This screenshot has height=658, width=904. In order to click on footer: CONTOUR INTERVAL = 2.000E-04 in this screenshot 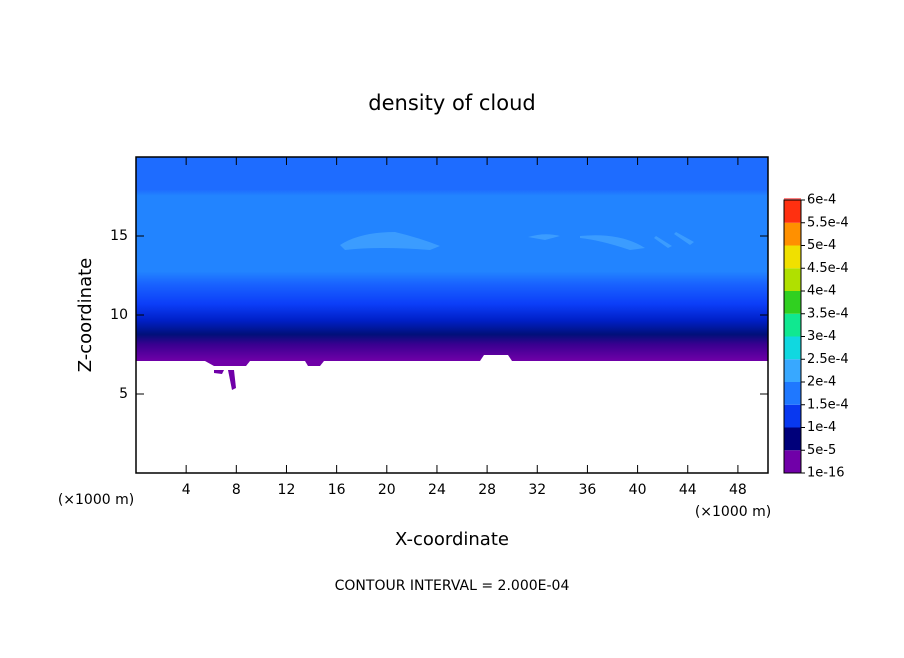, I will do `click(452, 586)`.